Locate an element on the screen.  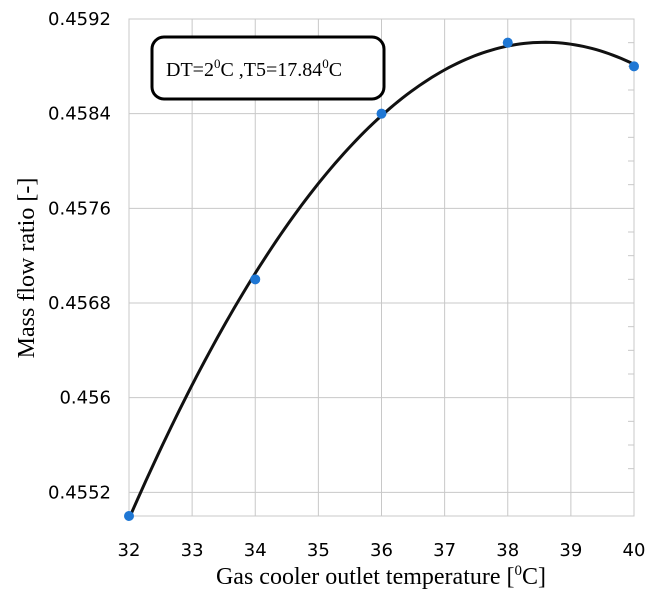
x-axis-title-main: Gas cooler outlet temperature [ is located at coordinates (365, 577).